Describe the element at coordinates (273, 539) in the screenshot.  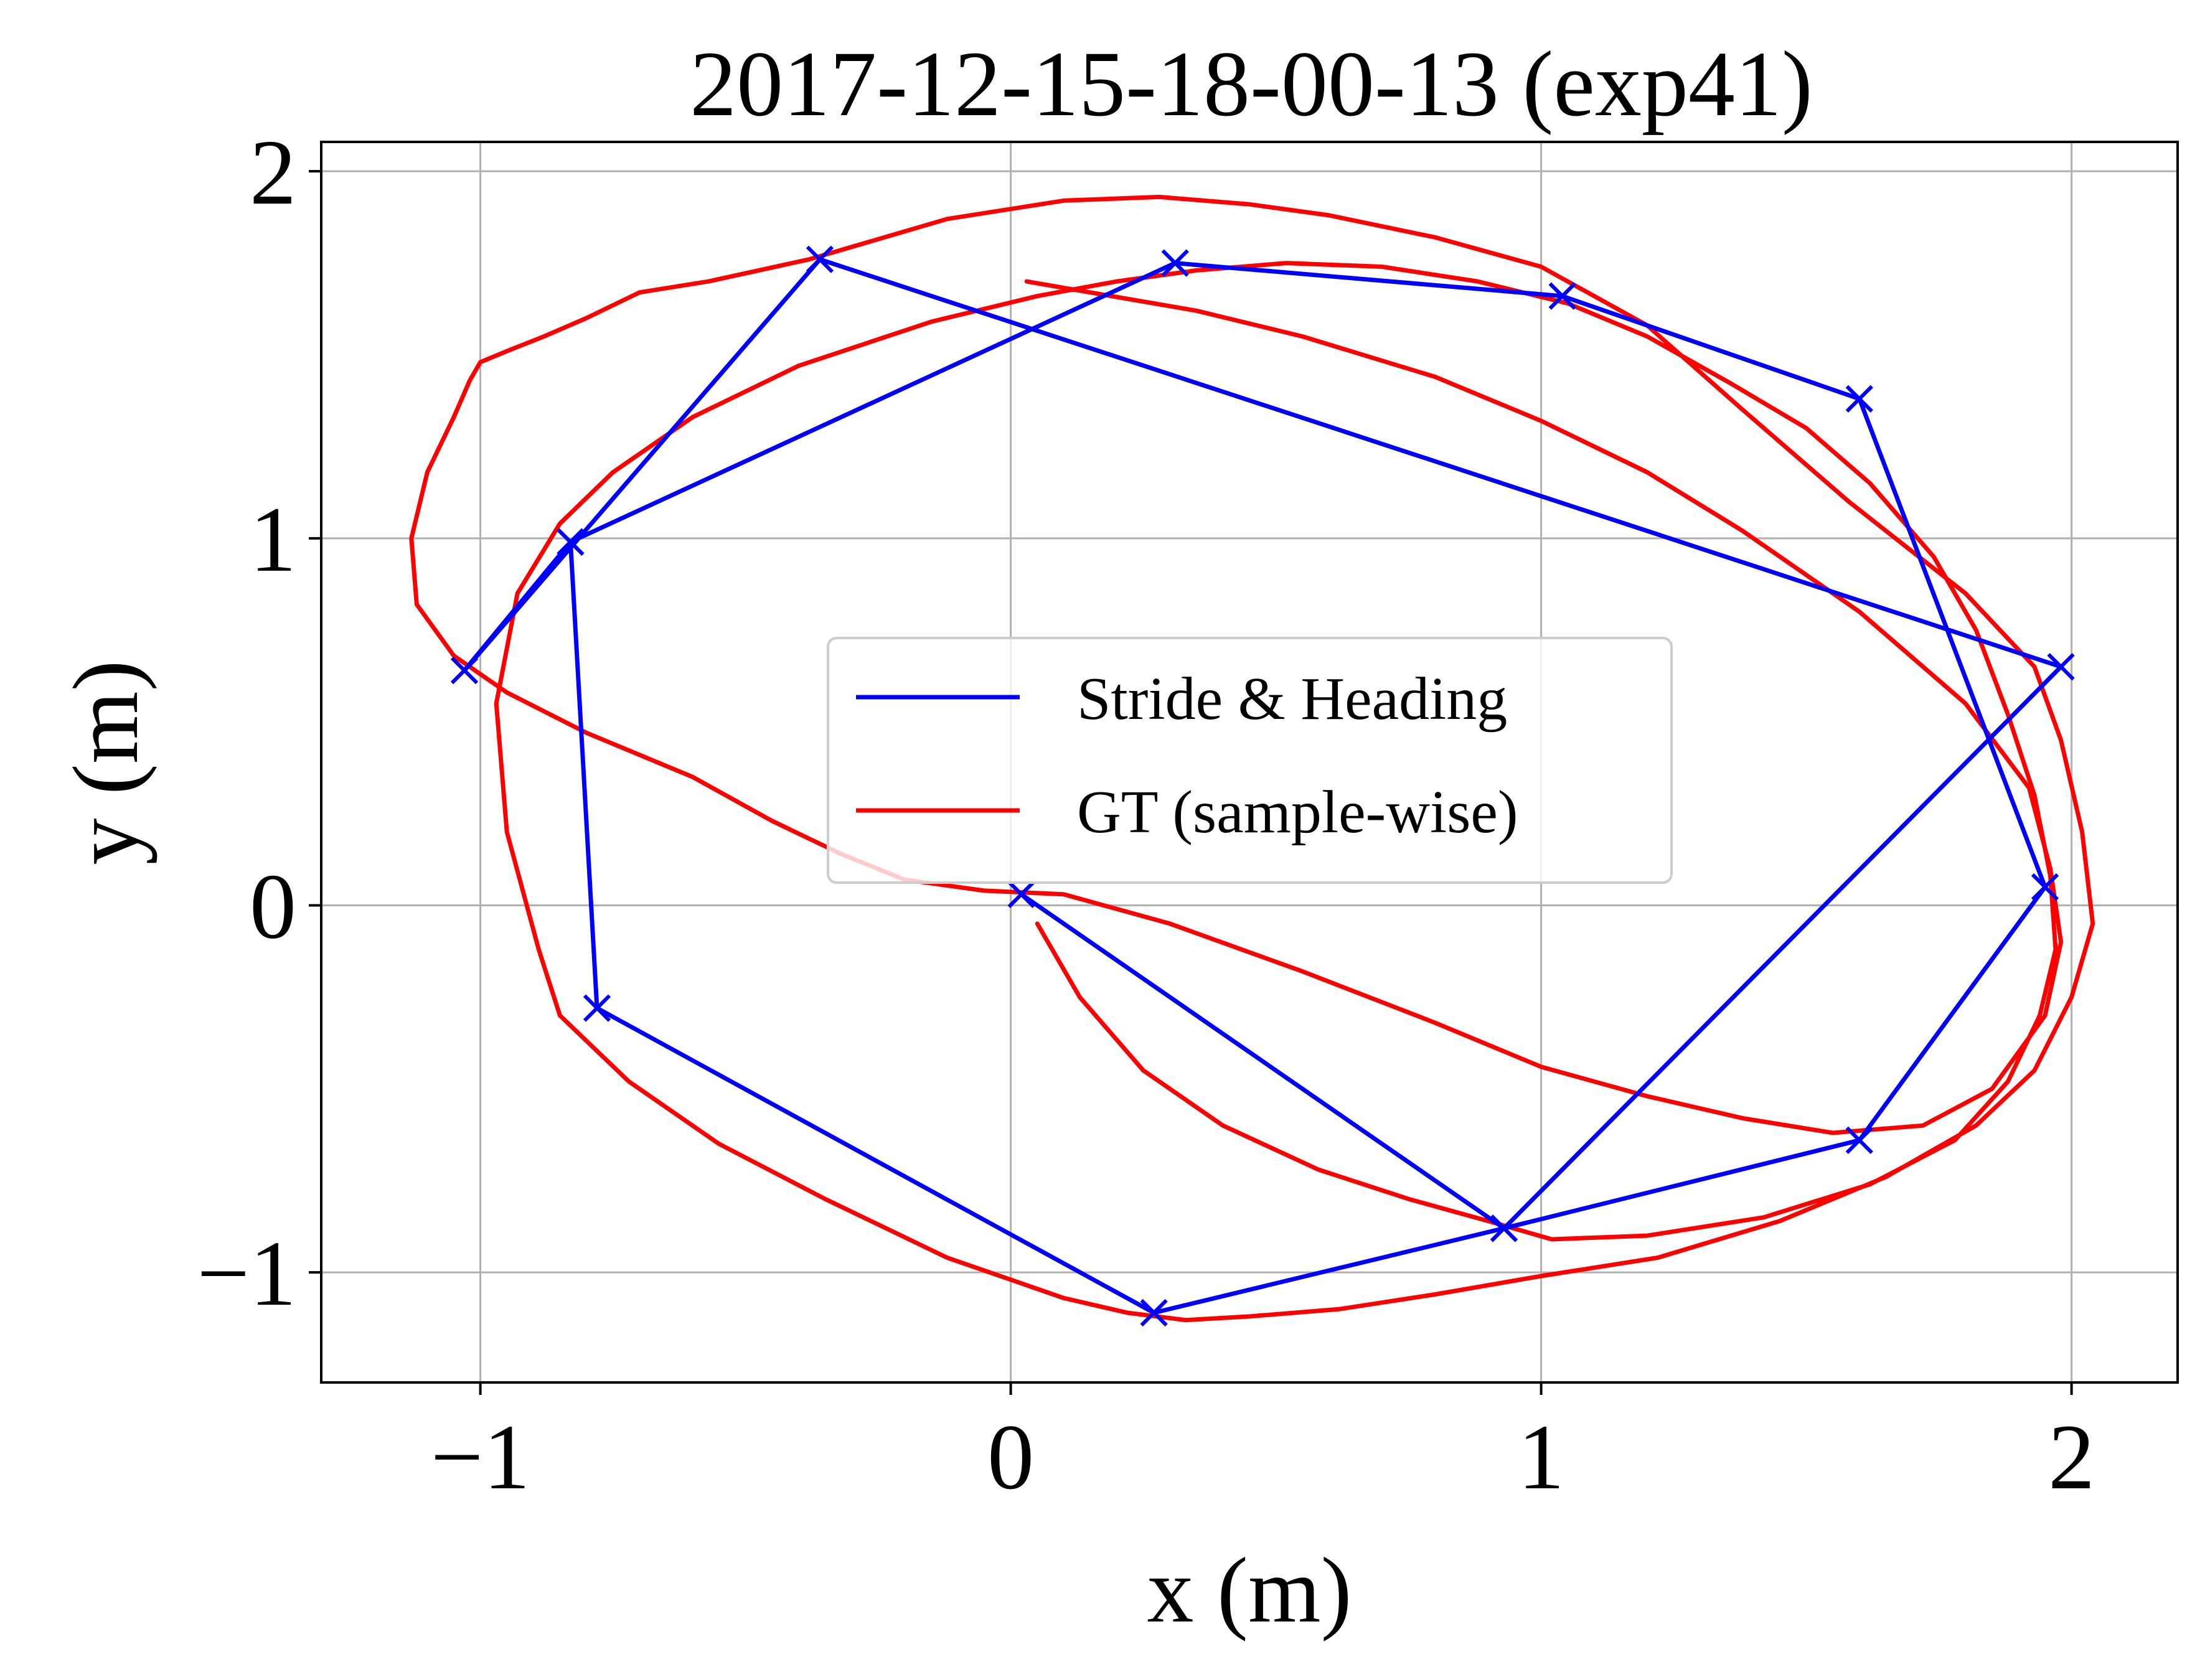
I see `y-tick-label: 1` at that location.